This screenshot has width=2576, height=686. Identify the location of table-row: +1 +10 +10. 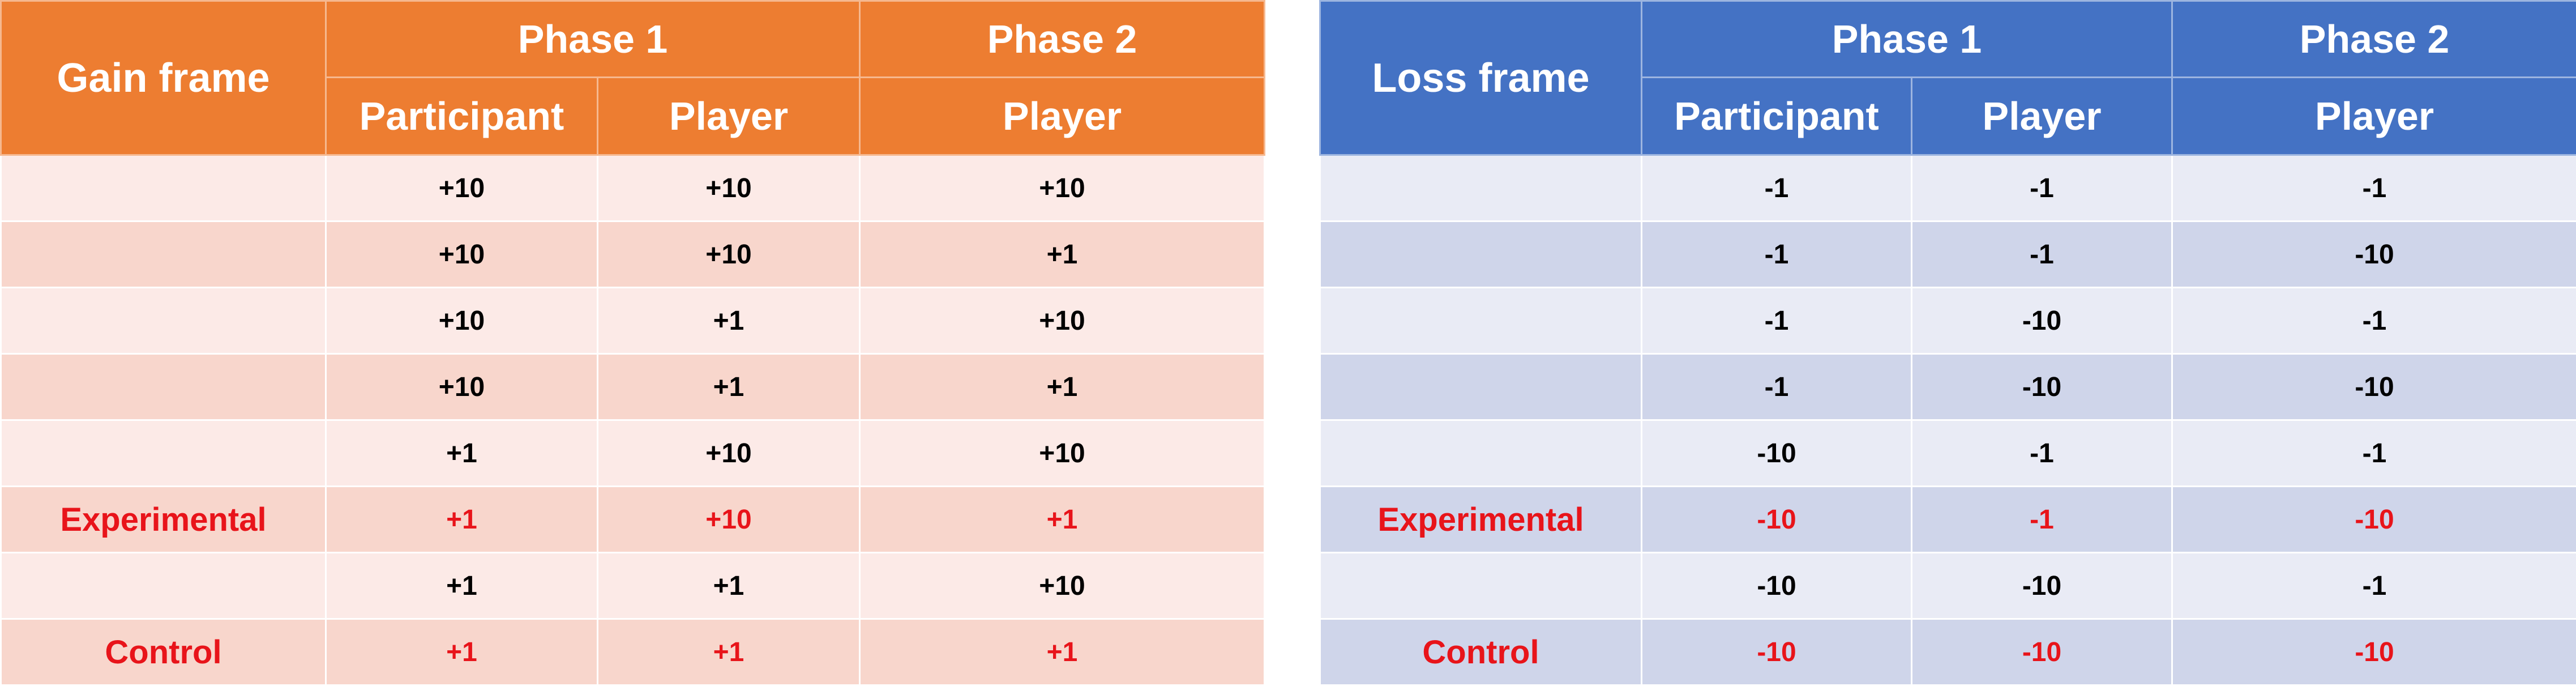
(633, 454).